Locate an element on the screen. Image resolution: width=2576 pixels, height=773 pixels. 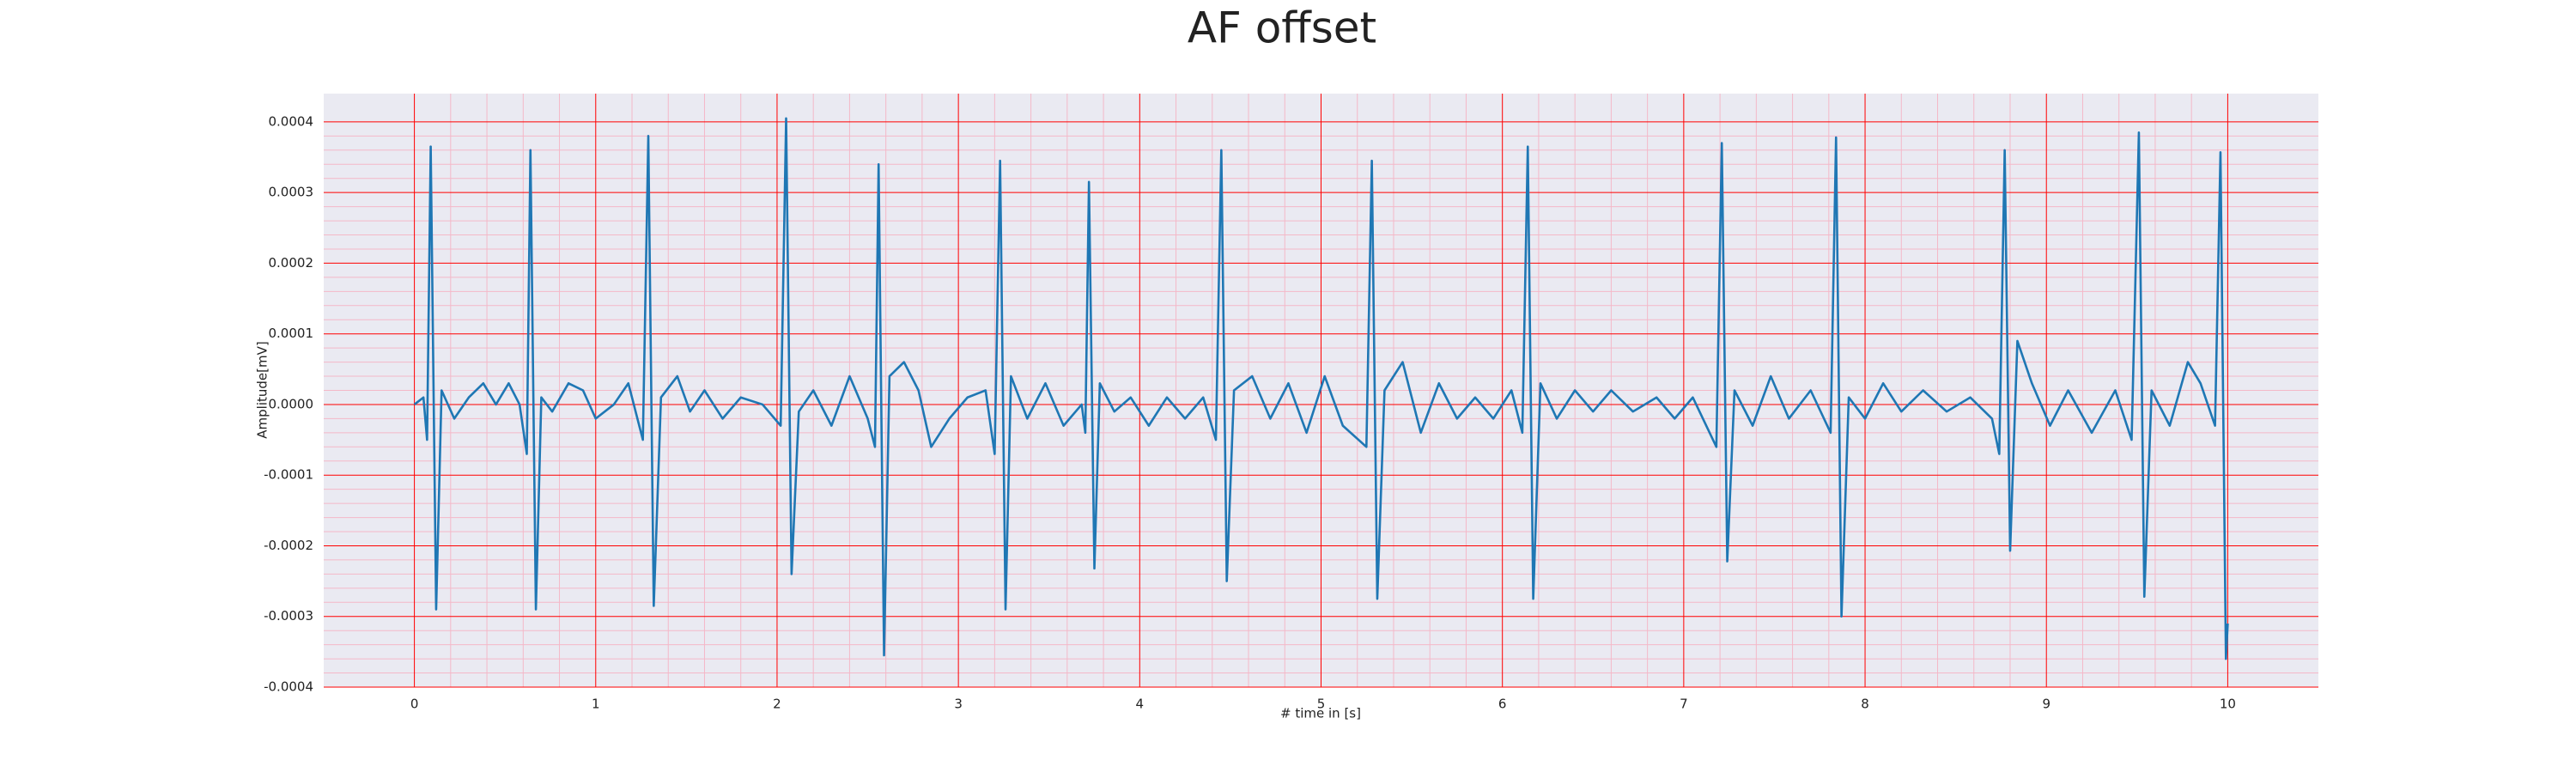
y-tick-label: -0.0002 is located at coordinates (289, 545).